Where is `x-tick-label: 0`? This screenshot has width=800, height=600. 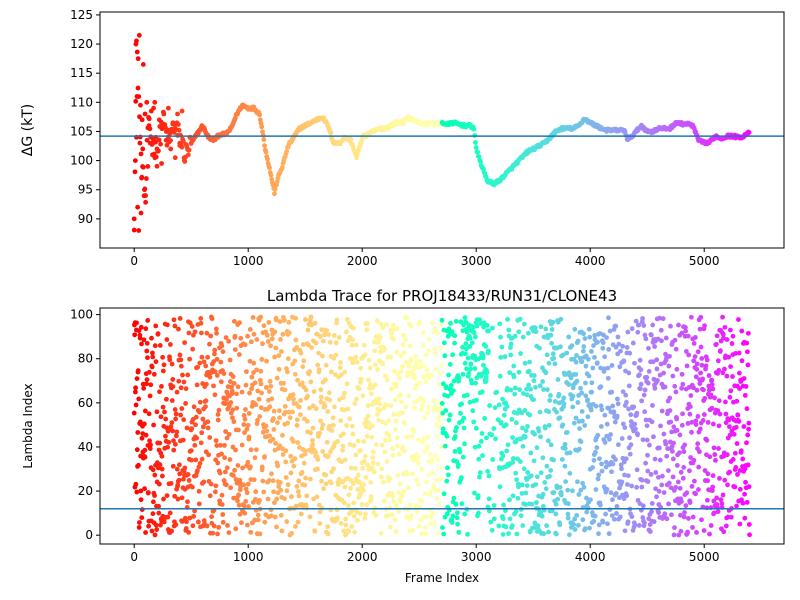
x-tick-label: 0 is located at coordinates (134, 261).